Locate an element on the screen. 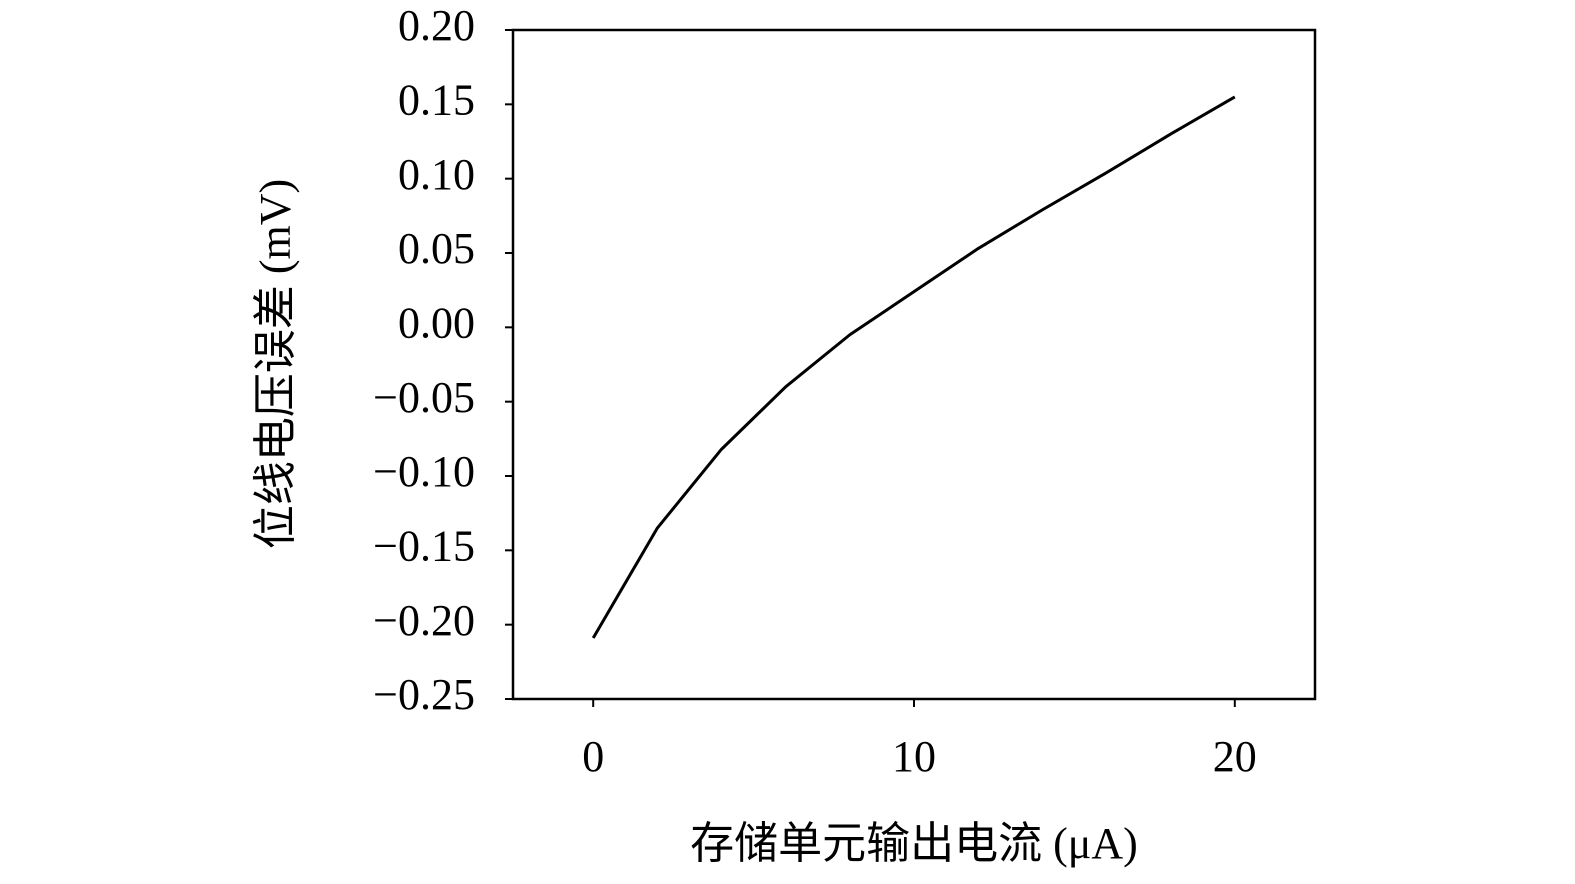 The width and height of the screenshot is (1575, 884). x-tick-label: 10 is located at coordinates (914, 756).